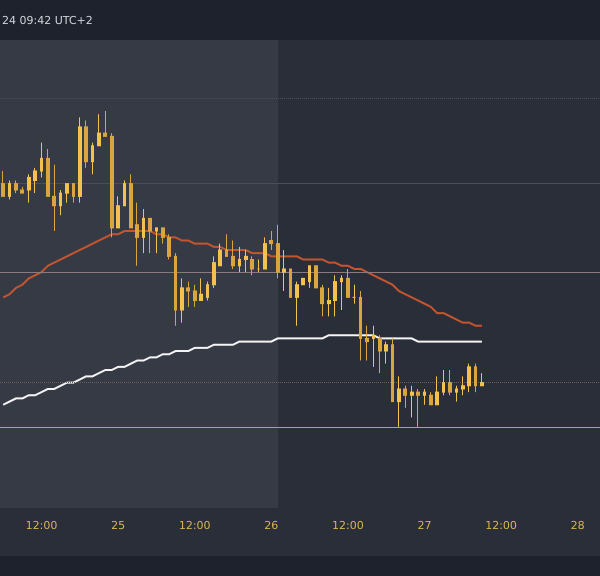 The image size is (600, 576). I want to click on text: 24 09:42 UTC+2, so click(47, 20).